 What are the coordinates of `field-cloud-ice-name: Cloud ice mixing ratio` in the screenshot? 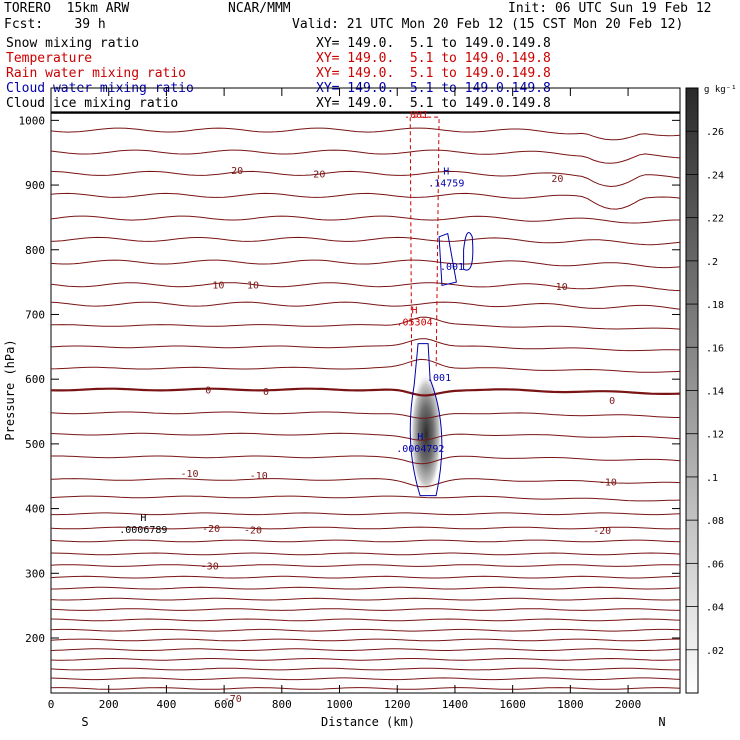 It's located at (92, 103).